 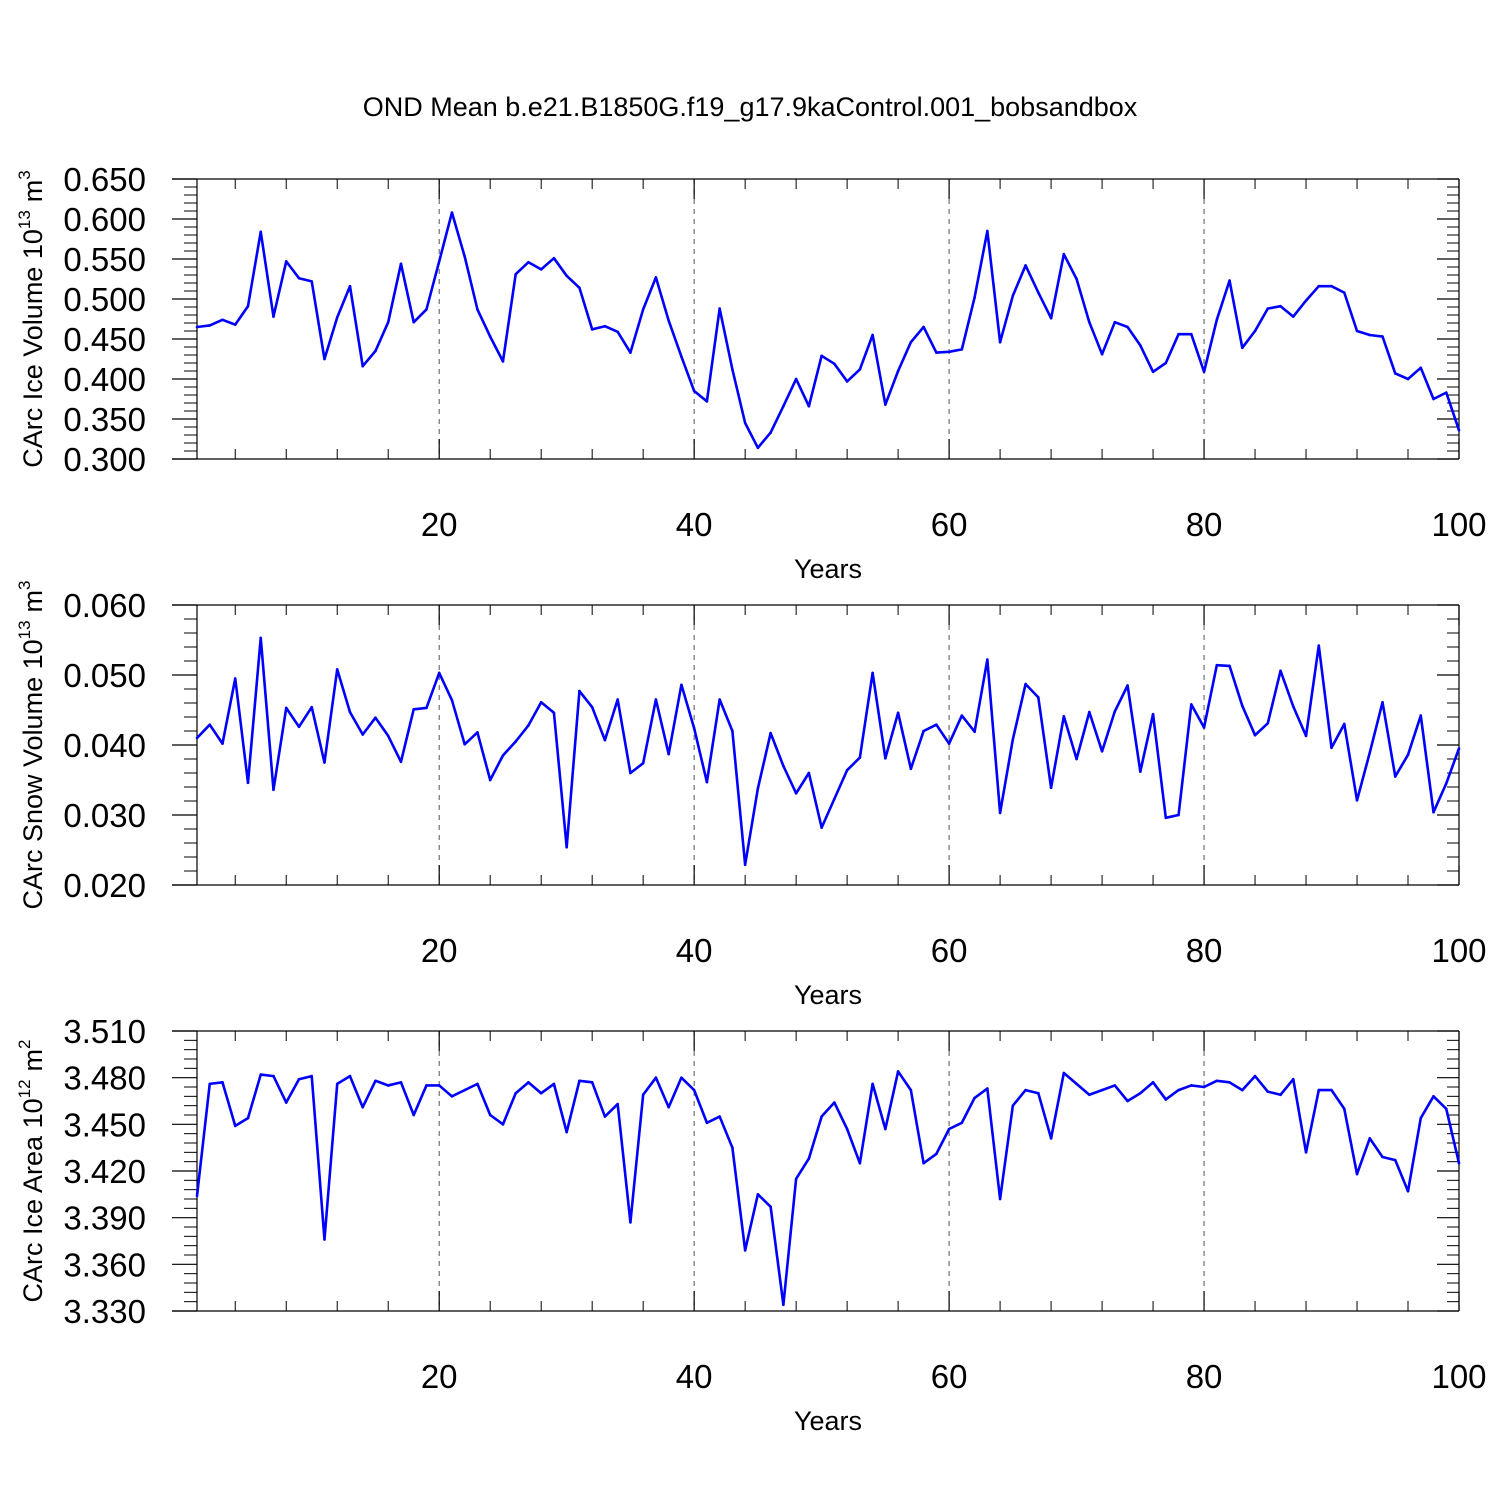 I want to click on y-axis-label-exp: 13, so click(x=24, y=219).